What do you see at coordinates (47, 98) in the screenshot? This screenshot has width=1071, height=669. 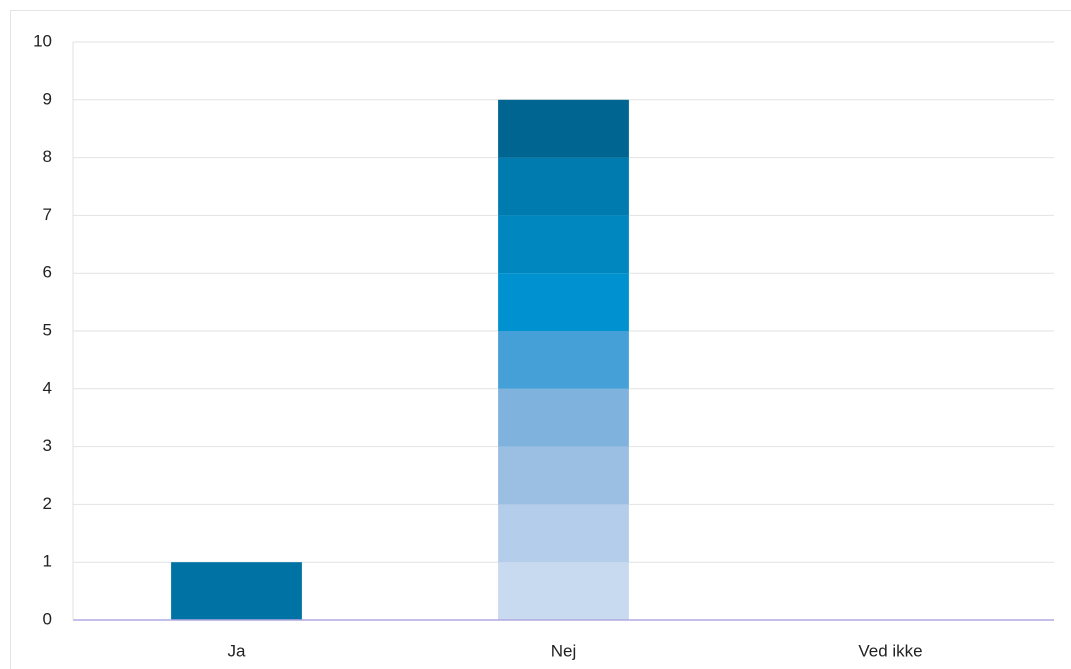 I see `y-tick-label: 9` at bounding box center [47, 98].